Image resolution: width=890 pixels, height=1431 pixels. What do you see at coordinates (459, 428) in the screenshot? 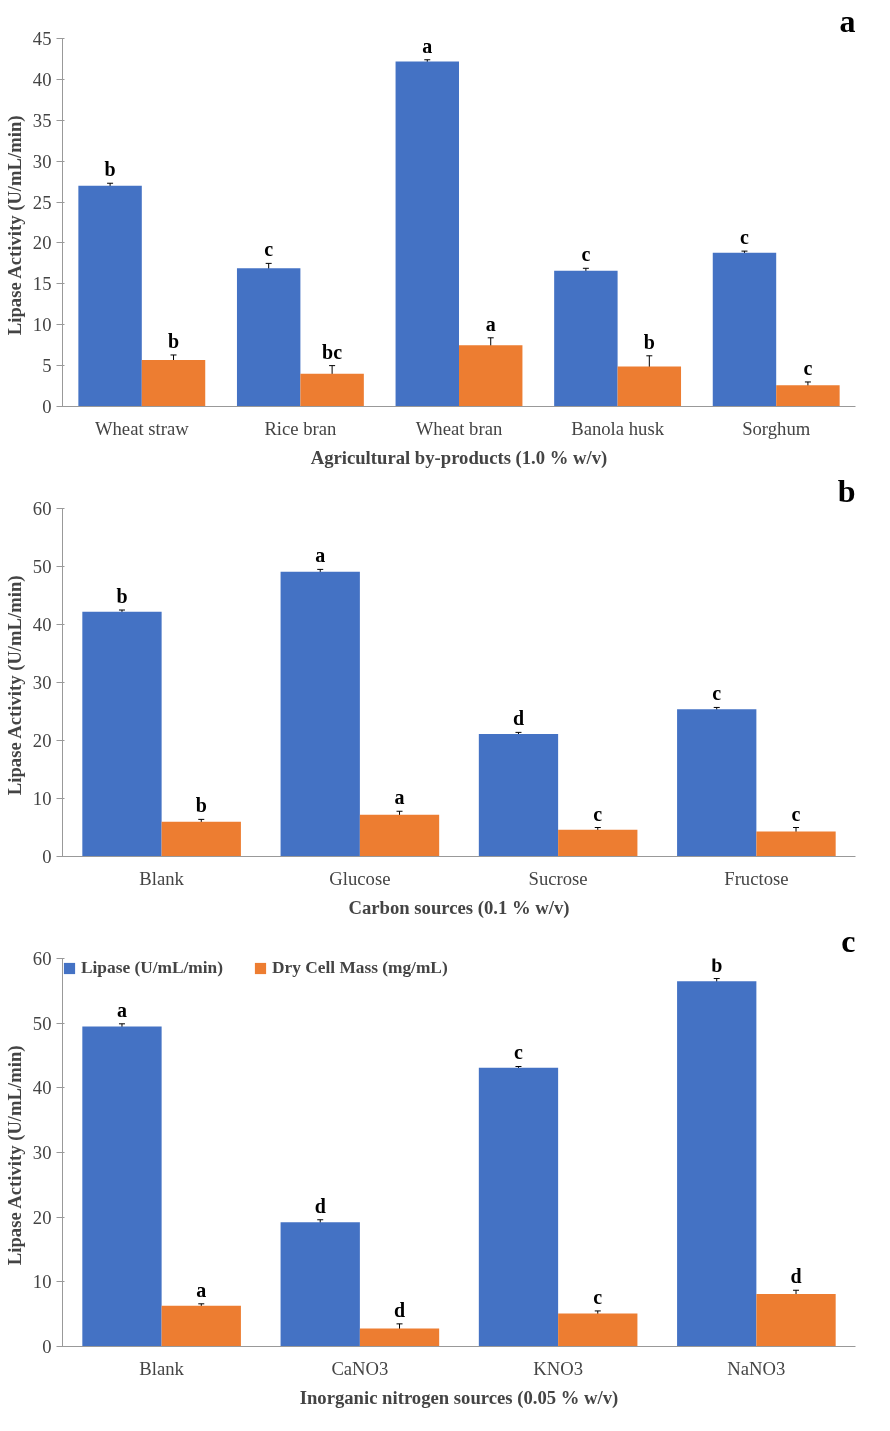
I see `x-tick-label: Wheat bran` at bounding box center [459, 428].